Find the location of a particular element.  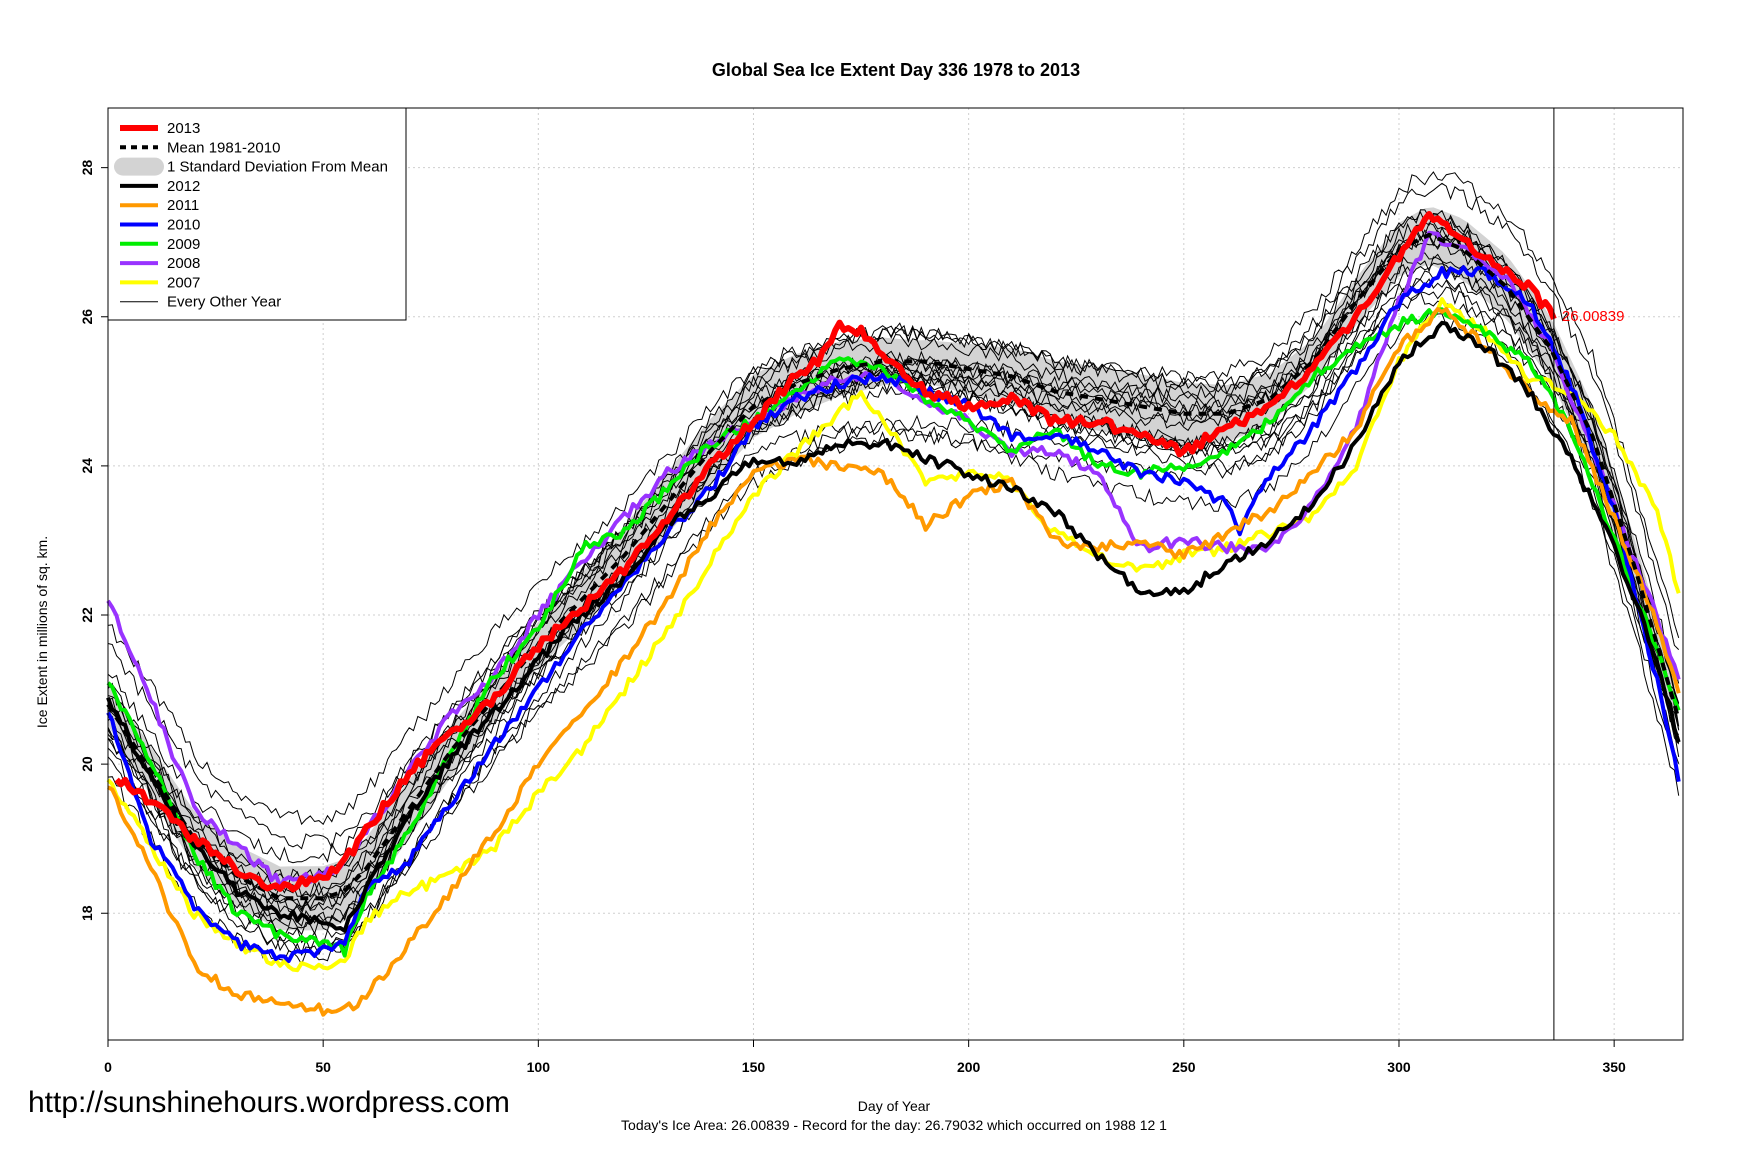

y-tick-label: 24 is located at coordinates (87, 466).